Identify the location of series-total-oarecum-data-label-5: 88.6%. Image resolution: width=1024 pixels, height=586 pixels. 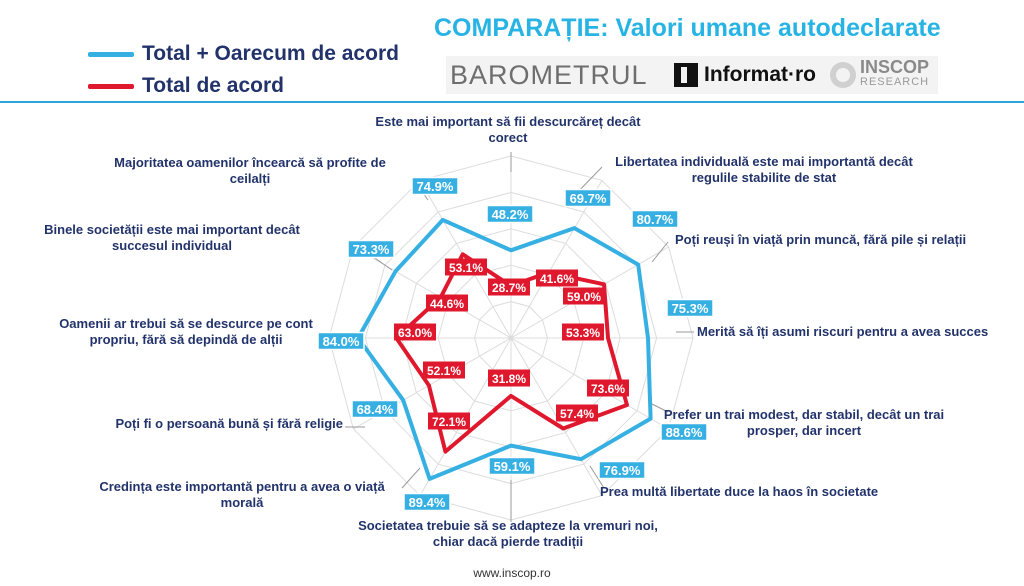
(684, 432).